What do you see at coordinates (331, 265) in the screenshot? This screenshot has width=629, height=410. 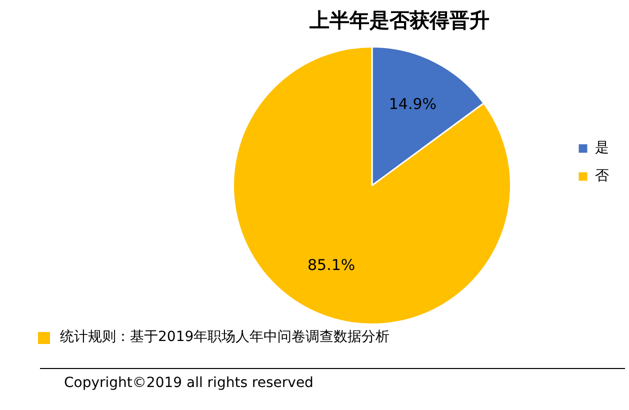 I see `data-label: 85.1%` at bounding box center [331, 265].